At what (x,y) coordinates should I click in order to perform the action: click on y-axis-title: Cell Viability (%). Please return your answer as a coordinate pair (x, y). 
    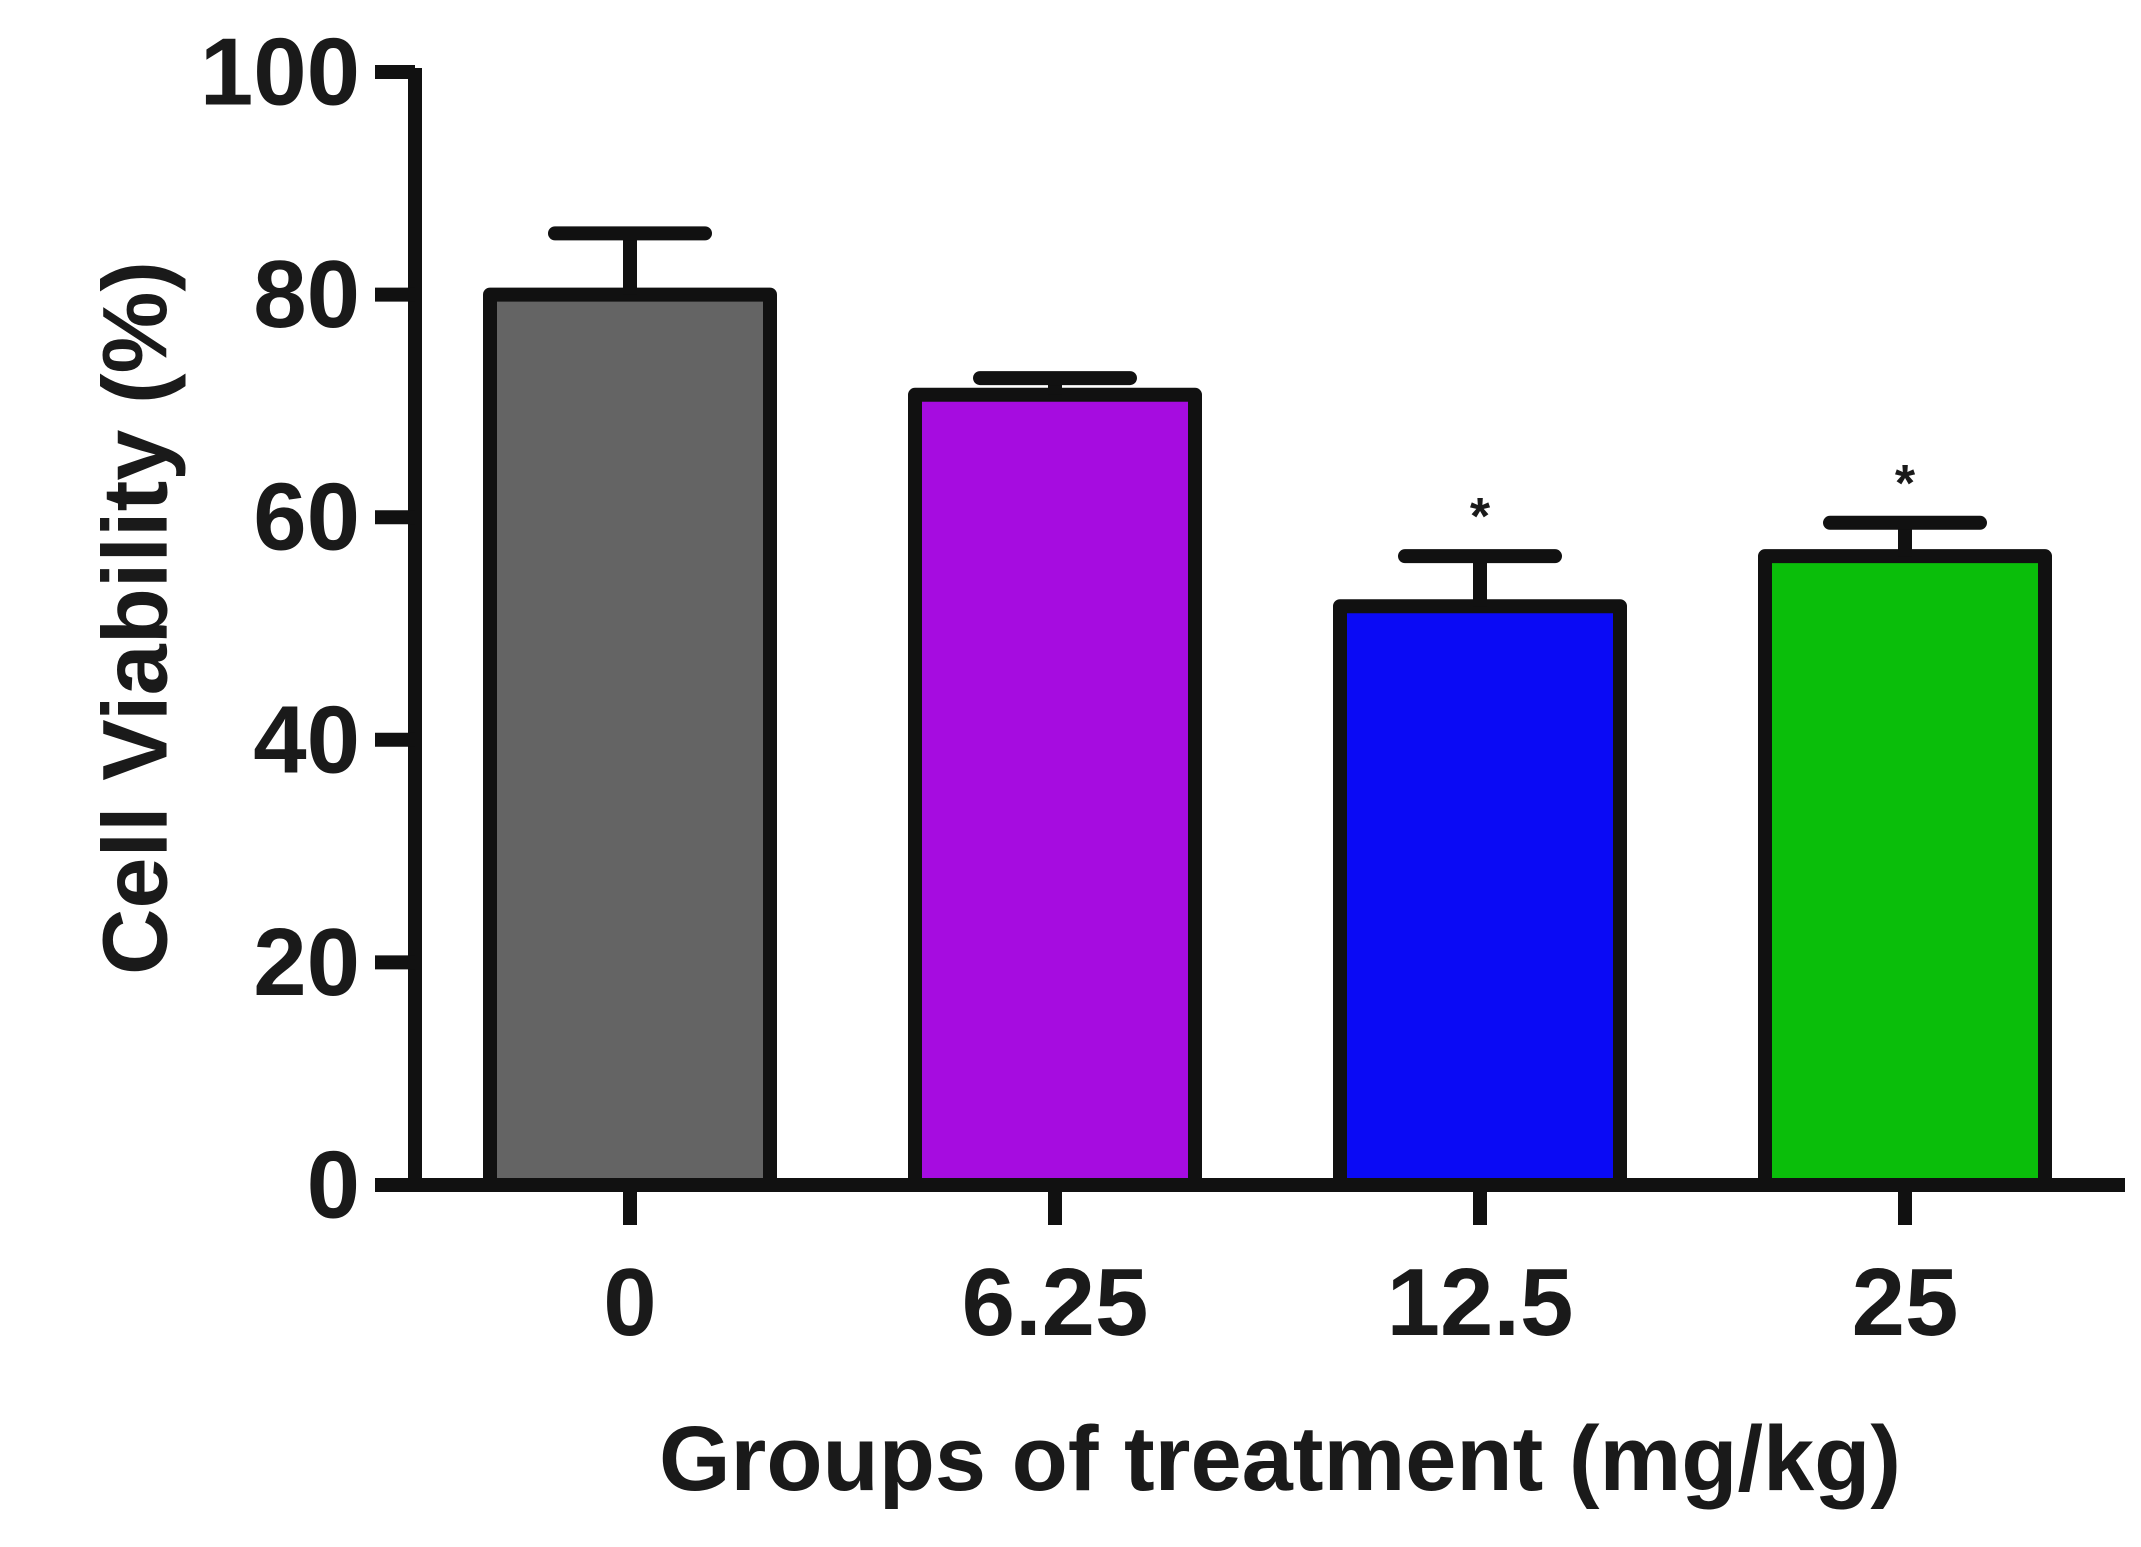
    Looking at the image, I should click on (135, 618).